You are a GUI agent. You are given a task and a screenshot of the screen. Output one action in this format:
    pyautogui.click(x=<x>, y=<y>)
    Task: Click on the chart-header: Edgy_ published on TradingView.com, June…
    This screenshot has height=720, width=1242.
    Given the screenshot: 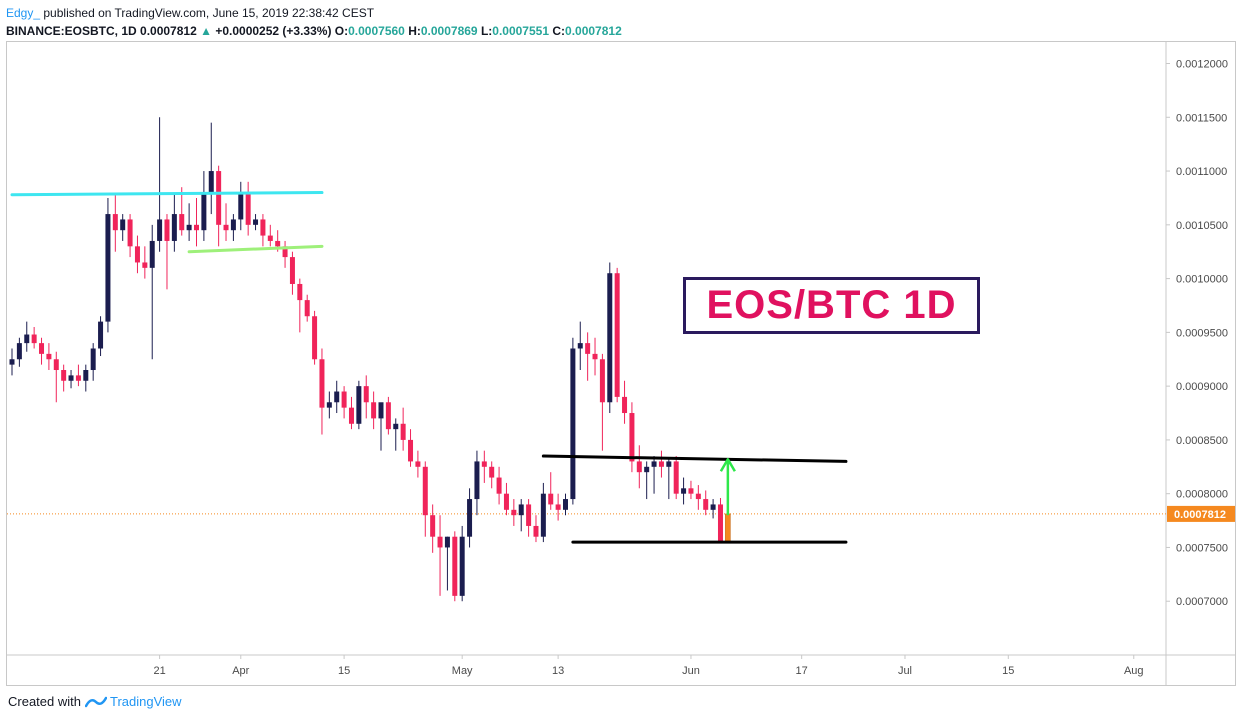 What is the action you would take?
    pyautogui.click(x=314, y=22)
    